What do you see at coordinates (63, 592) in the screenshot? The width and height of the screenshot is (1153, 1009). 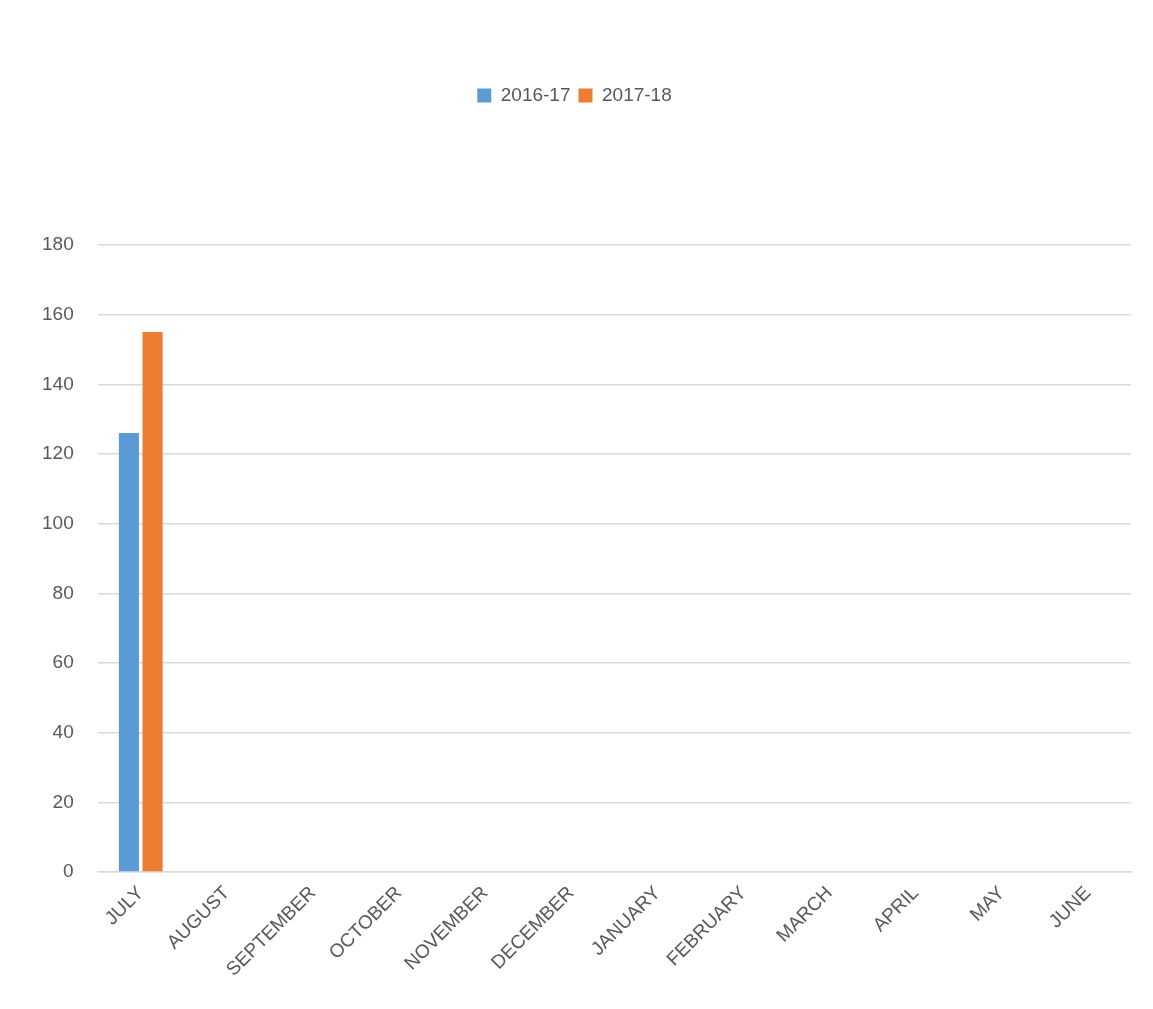 I see `y-tick-label: 80` at bounding box center [63, 592].